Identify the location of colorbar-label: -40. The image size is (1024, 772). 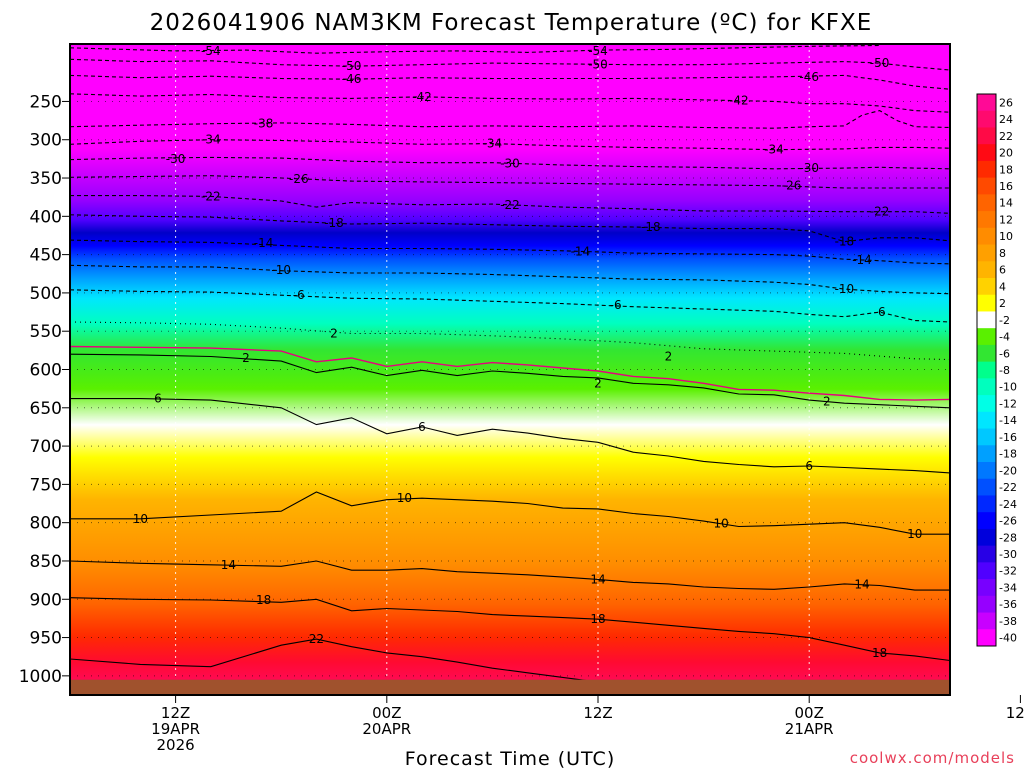
(1008, 638).